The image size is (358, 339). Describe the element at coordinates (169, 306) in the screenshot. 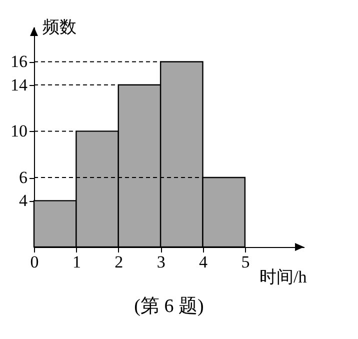

I see `text: (第 6 题)` at that location.